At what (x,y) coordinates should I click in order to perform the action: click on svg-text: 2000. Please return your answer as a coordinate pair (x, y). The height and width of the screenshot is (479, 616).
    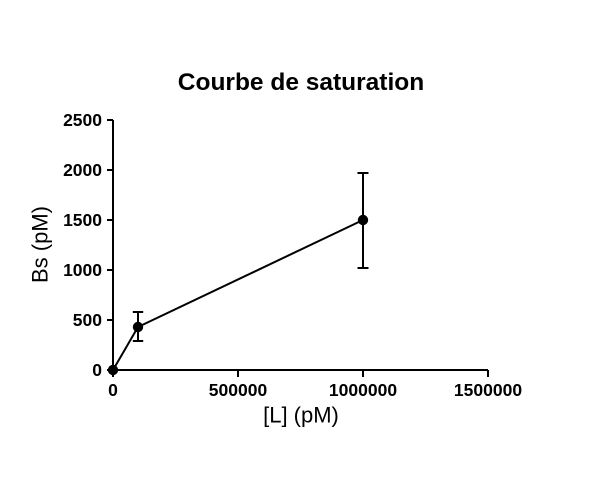
    Looking at the image, I should click on (82, 170).